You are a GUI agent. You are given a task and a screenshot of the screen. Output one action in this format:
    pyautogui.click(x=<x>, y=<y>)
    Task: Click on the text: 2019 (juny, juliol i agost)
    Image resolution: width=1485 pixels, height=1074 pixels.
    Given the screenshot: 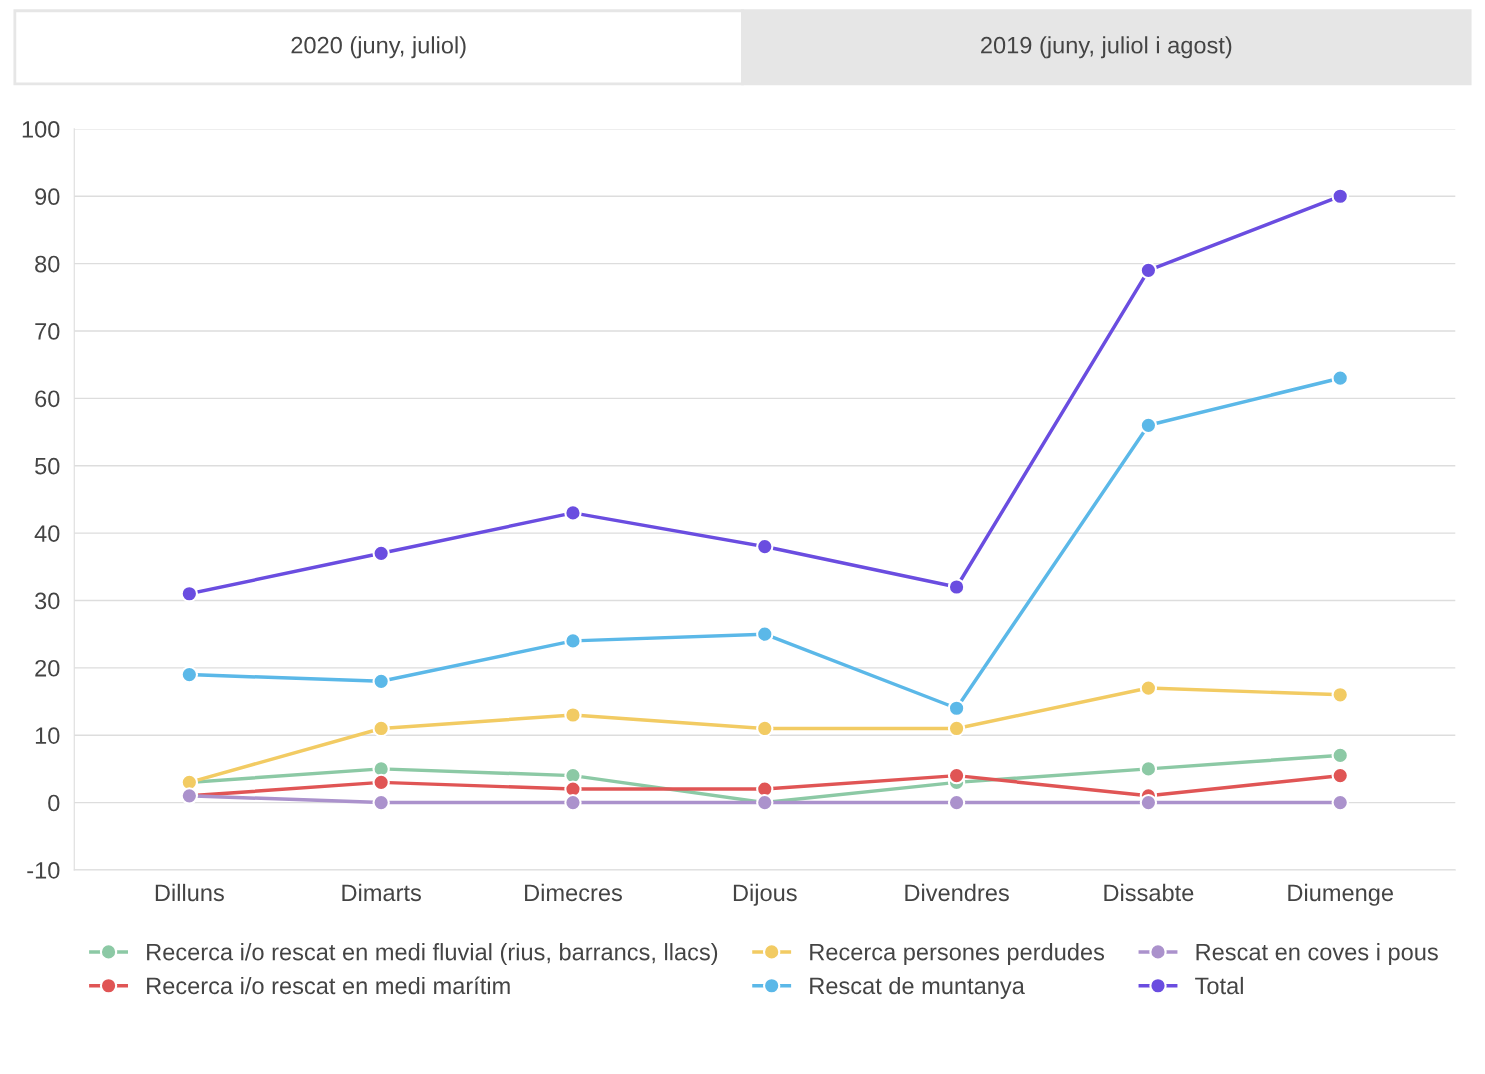 What is the action you would take?
    pyautogui.click(x=1106, y=47)
    